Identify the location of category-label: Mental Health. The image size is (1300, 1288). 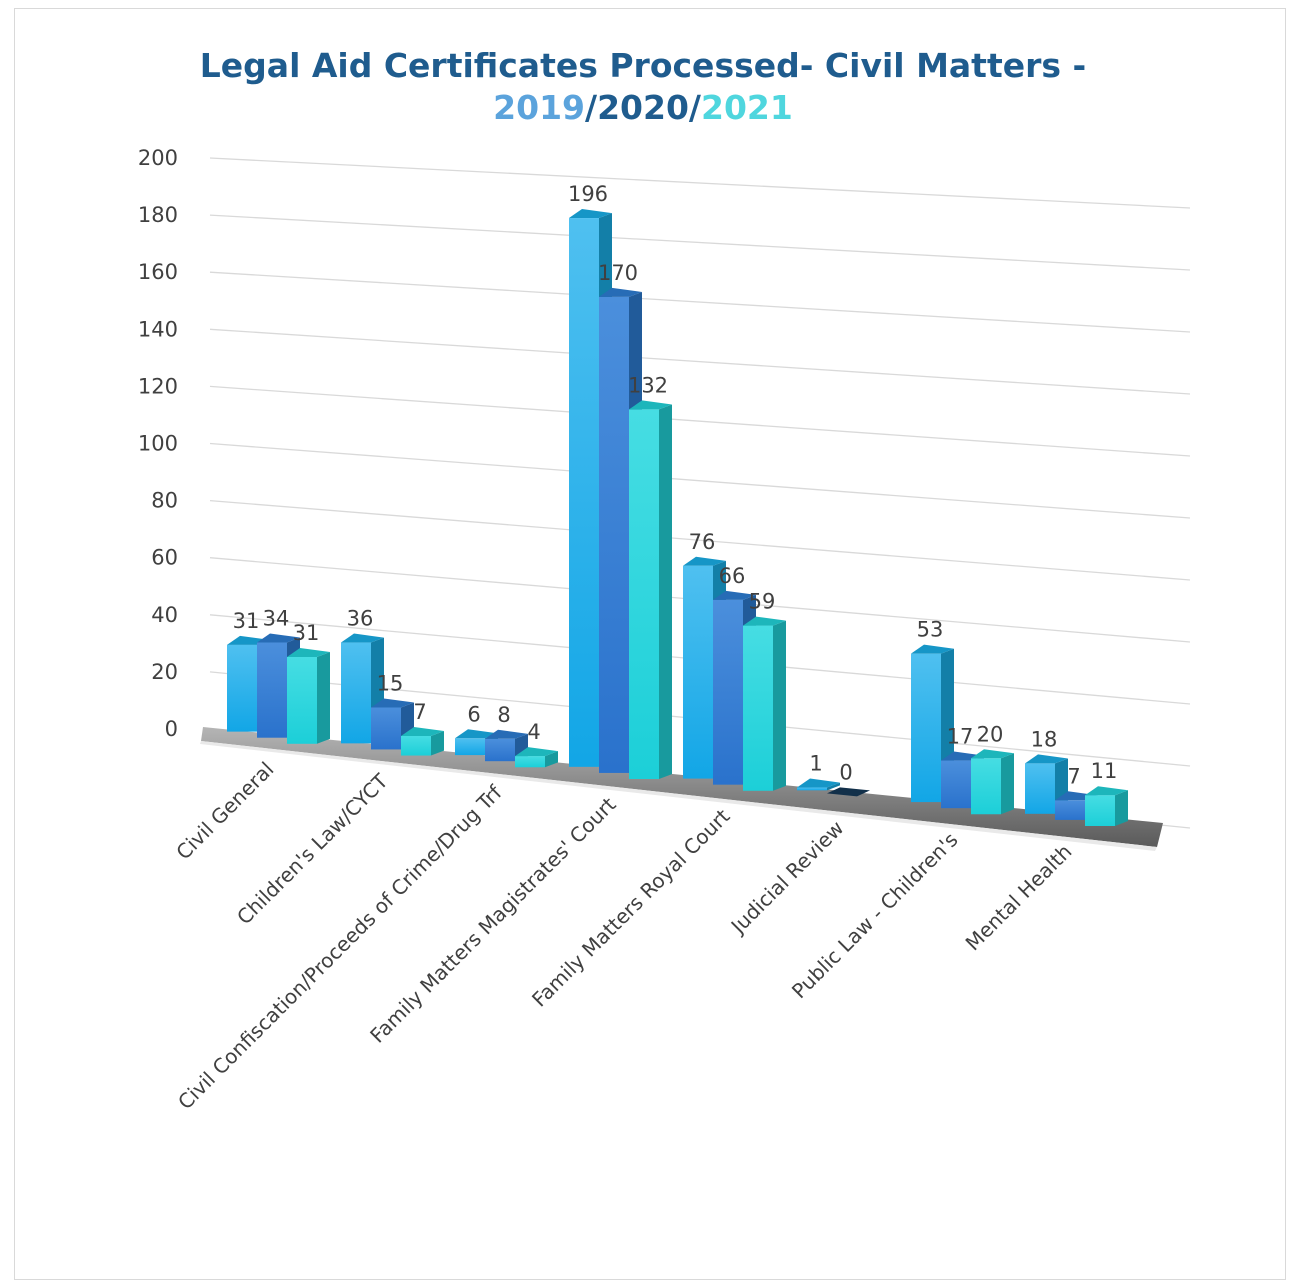
(1019, 897).